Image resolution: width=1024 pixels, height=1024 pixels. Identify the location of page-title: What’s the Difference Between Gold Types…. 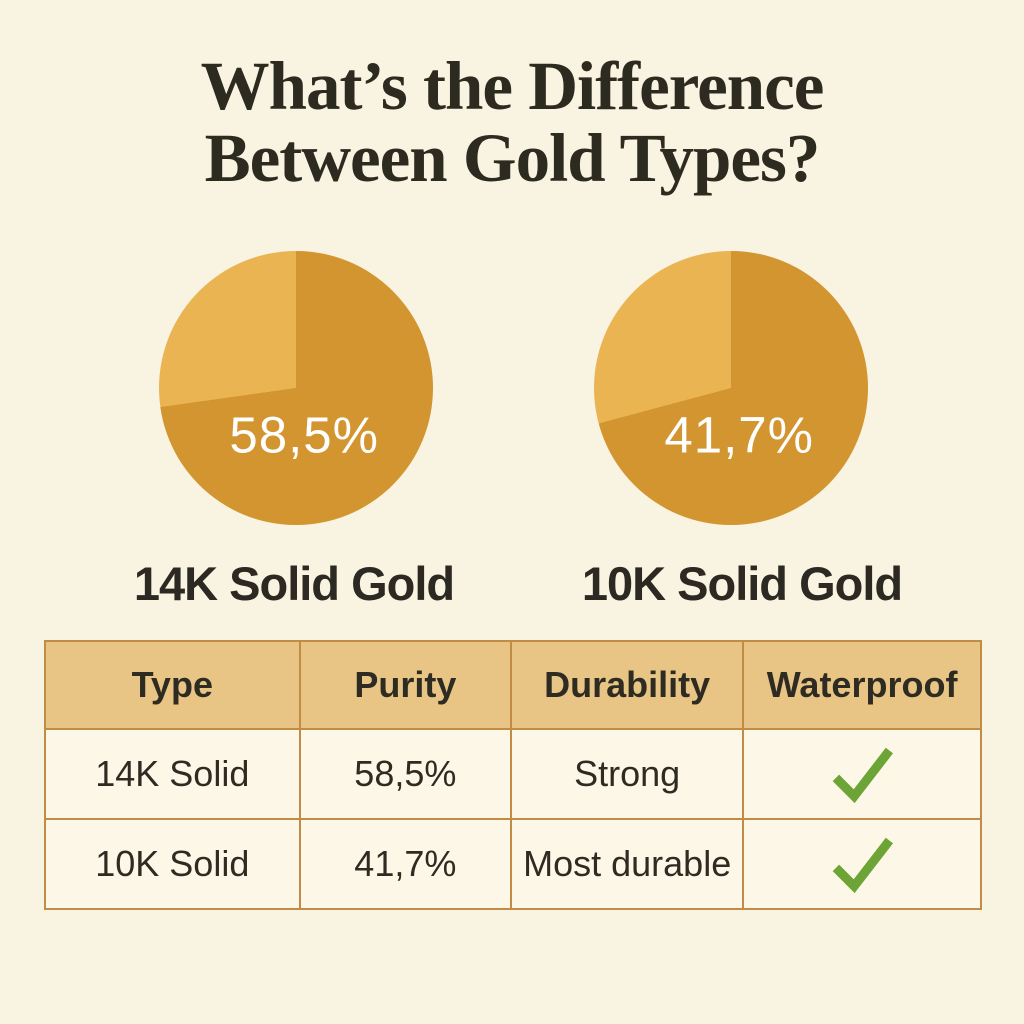
(512, 122).